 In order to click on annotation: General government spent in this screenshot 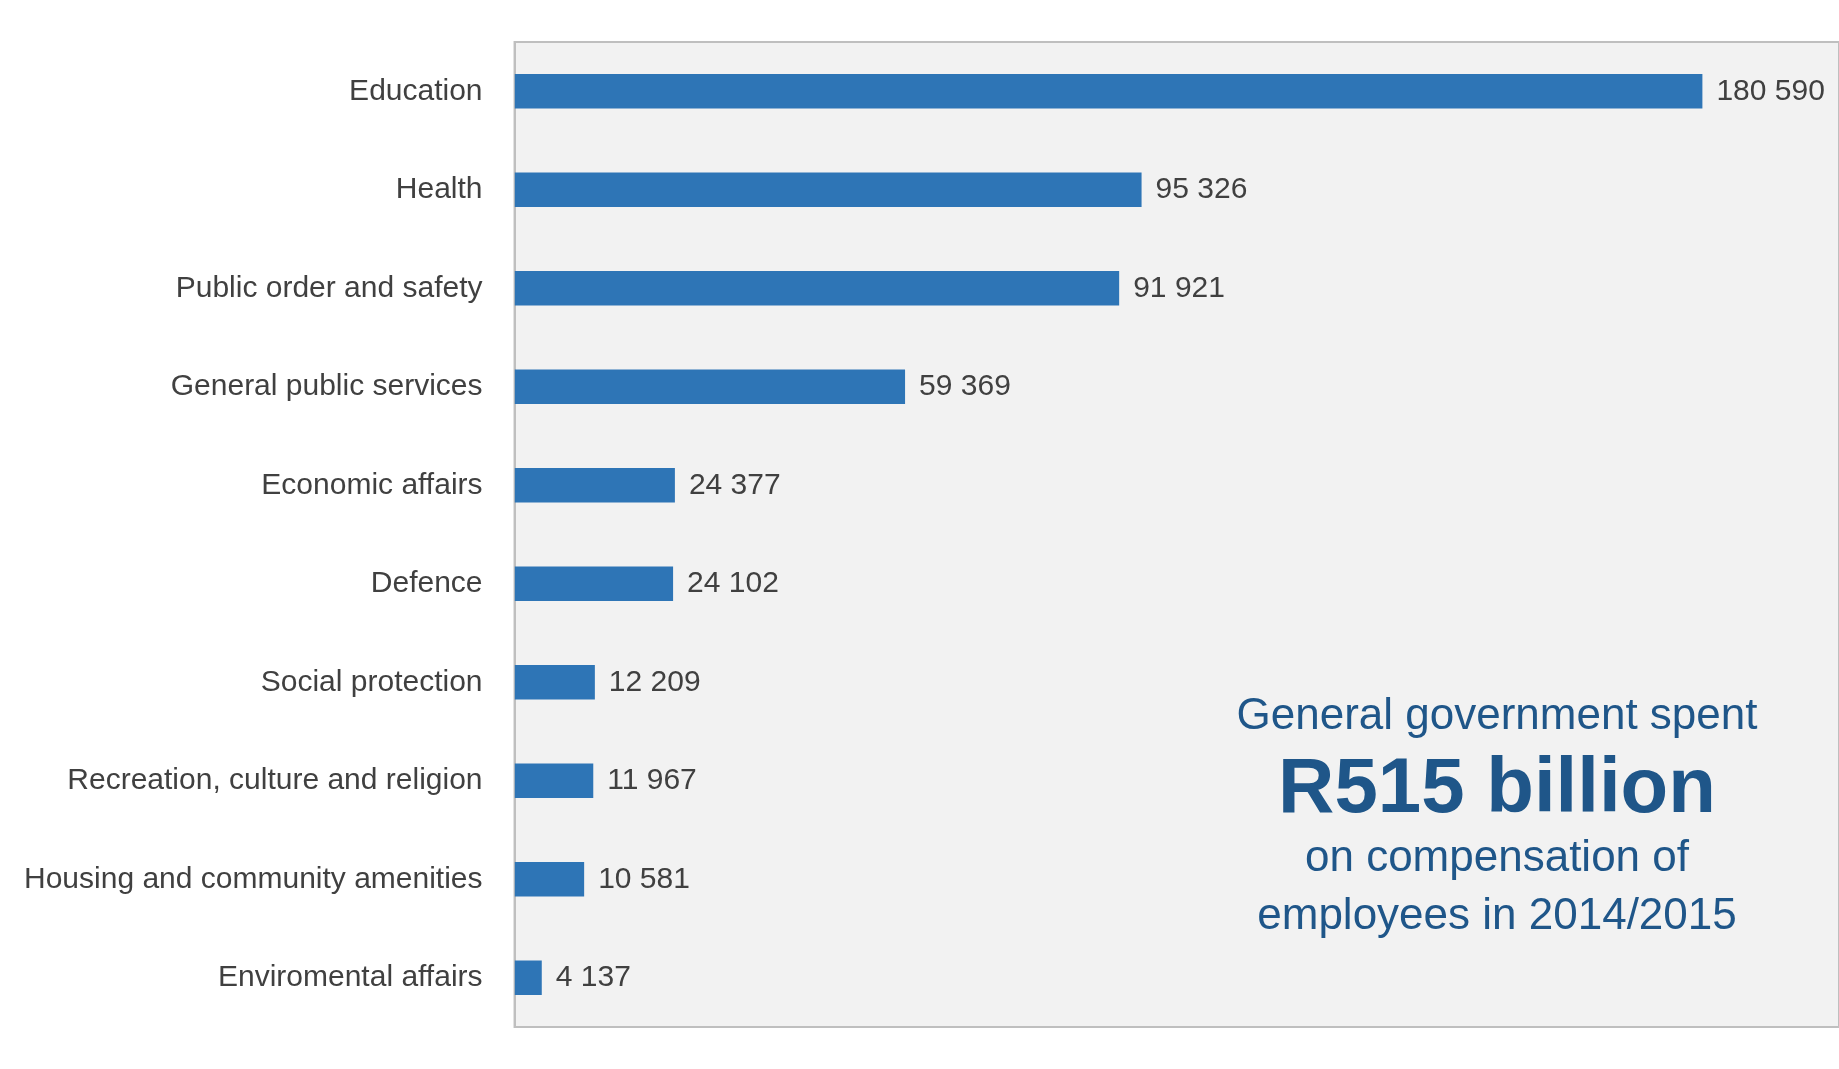, I will do `click(1497, 713)`.